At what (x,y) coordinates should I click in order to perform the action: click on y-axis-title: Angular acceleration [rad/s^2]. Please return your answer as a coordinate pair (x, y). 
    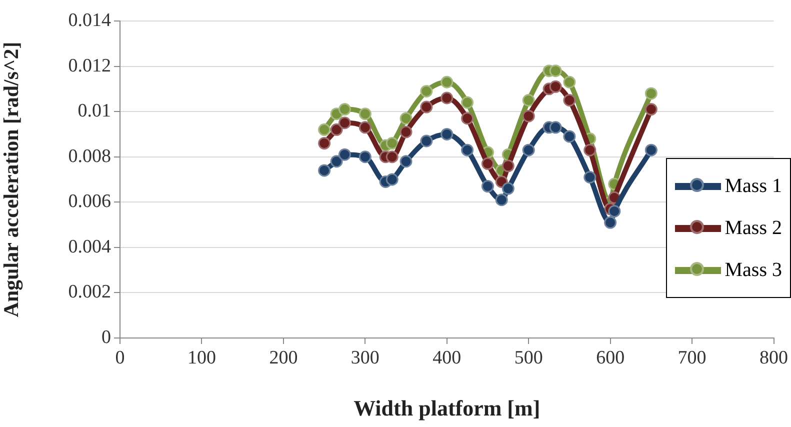
    Looking at the image, I should click on (12, 180).